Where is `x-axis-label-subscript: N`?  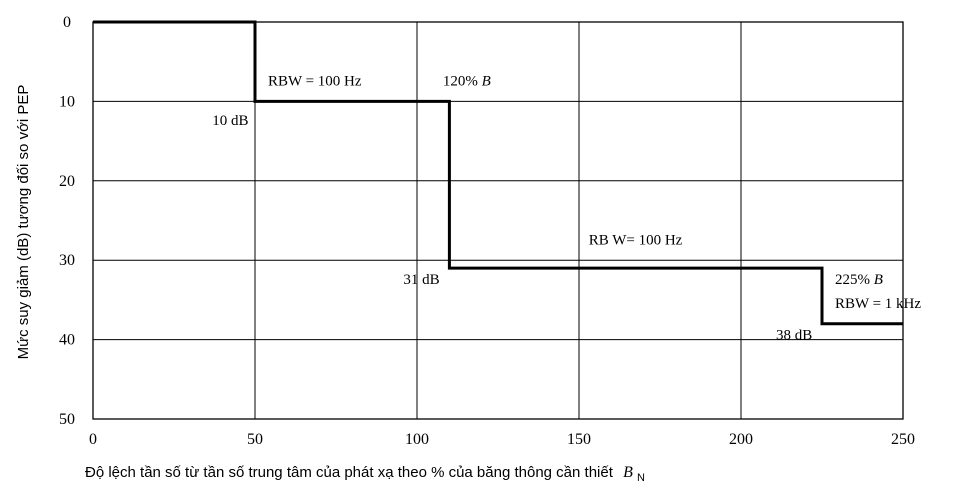 x-axis-label-subscript: N is located at coordinates (641, 478).